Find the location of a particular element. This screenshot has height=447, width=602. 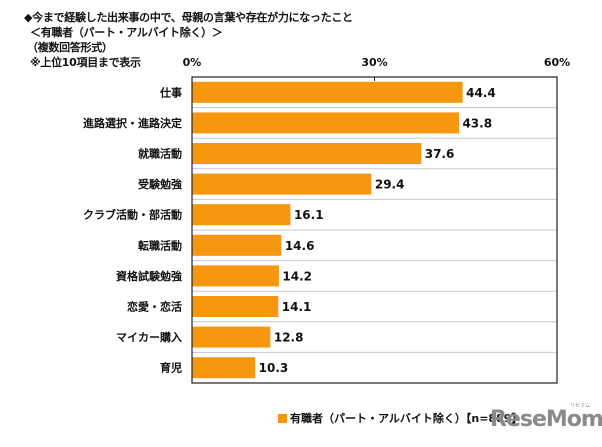

data-label: 37.6 is located at coordinates (440, 154).